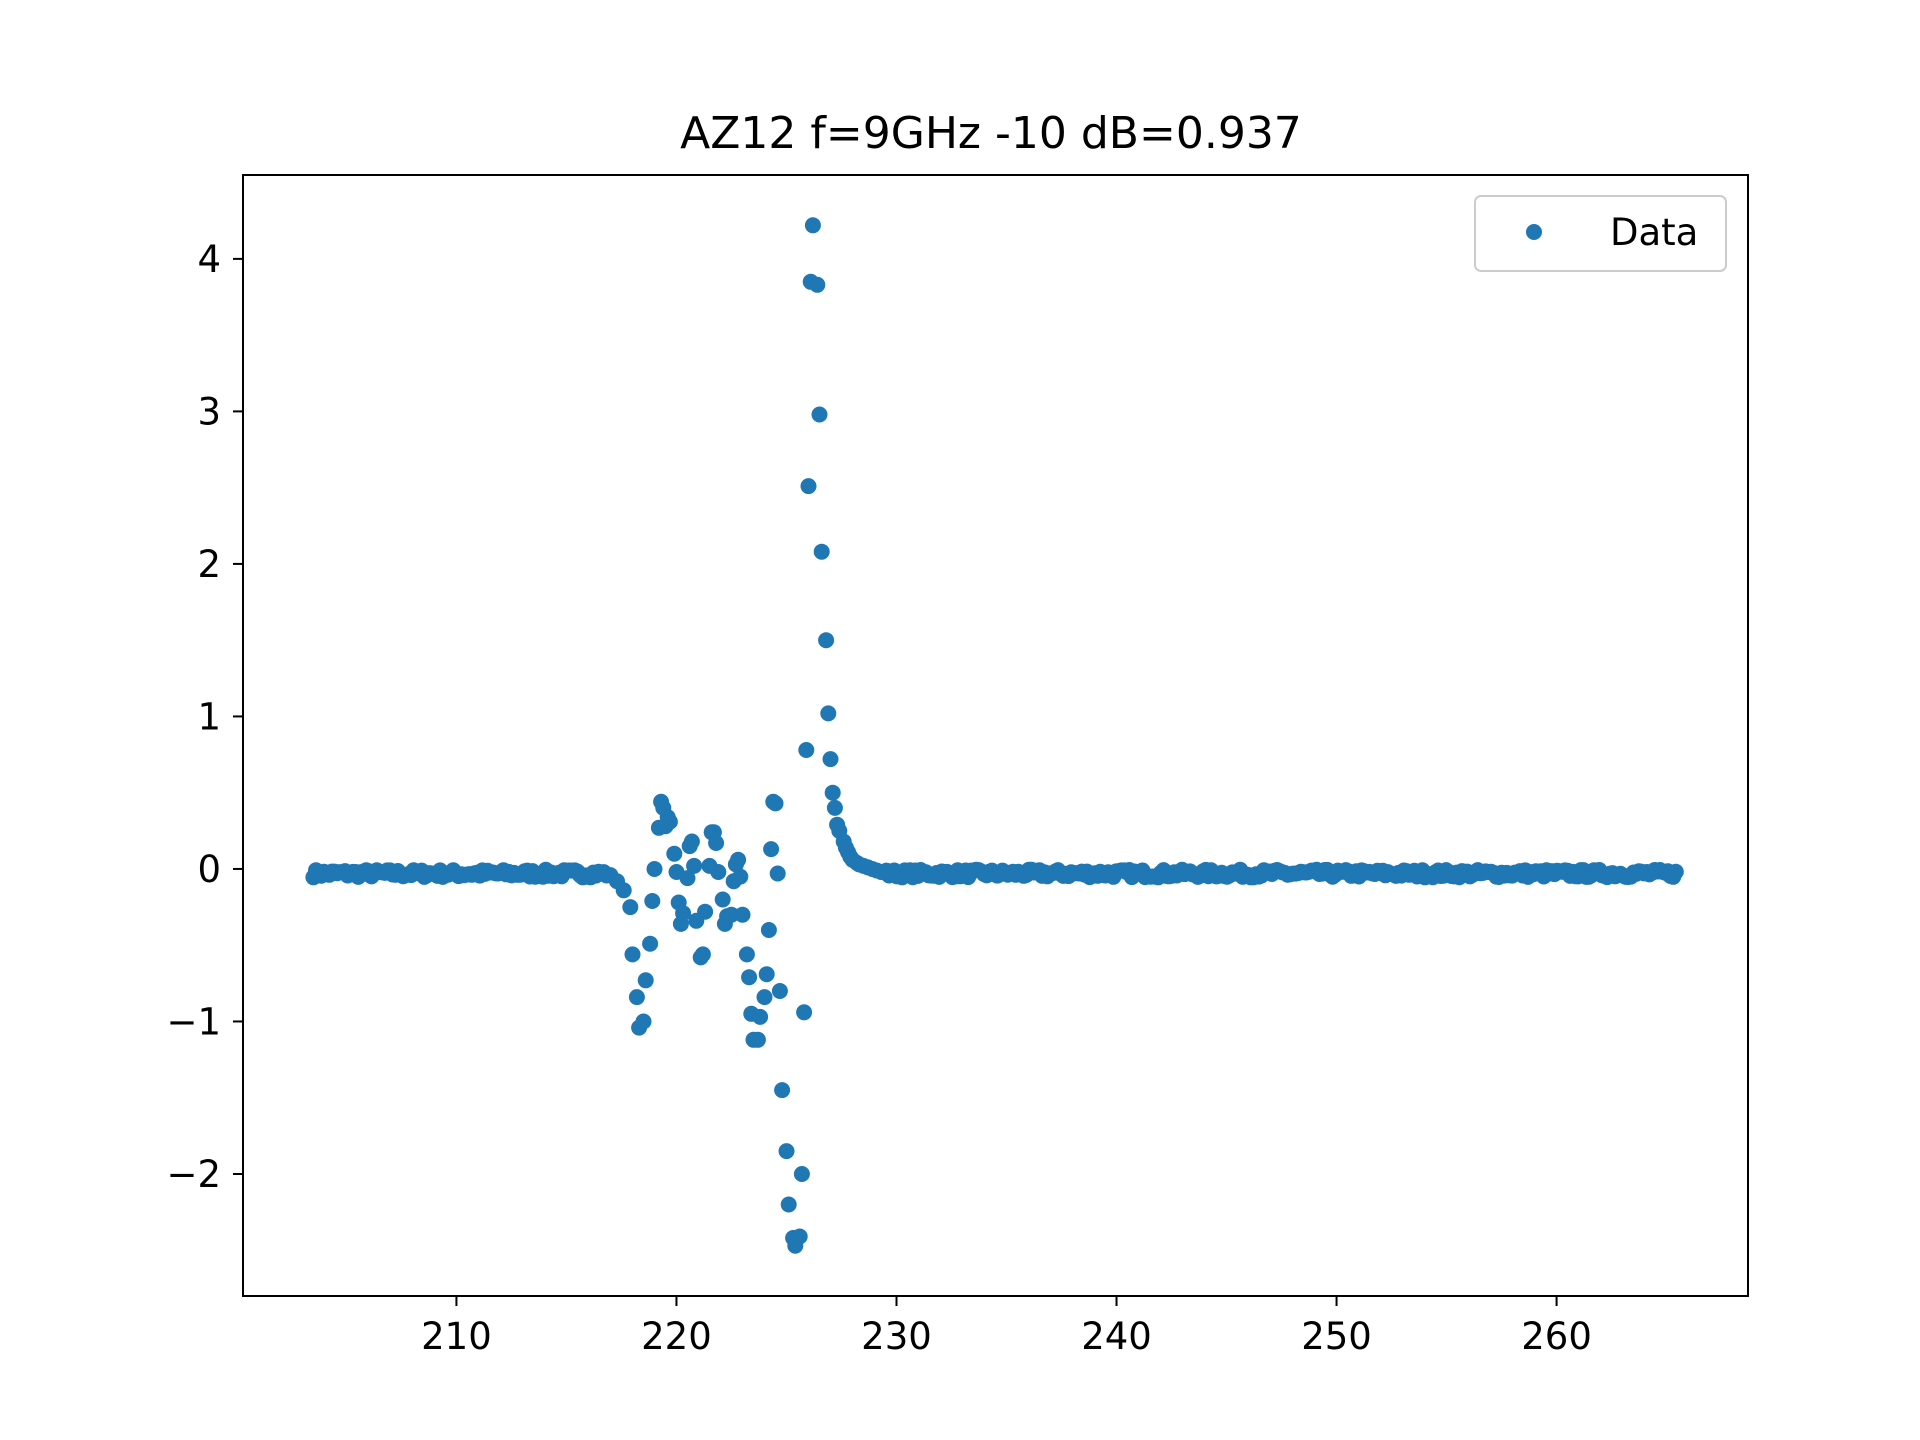 This screenshot has width=1920, height=1440. I want to click on y-tick-label: 1, so click(209, 716).